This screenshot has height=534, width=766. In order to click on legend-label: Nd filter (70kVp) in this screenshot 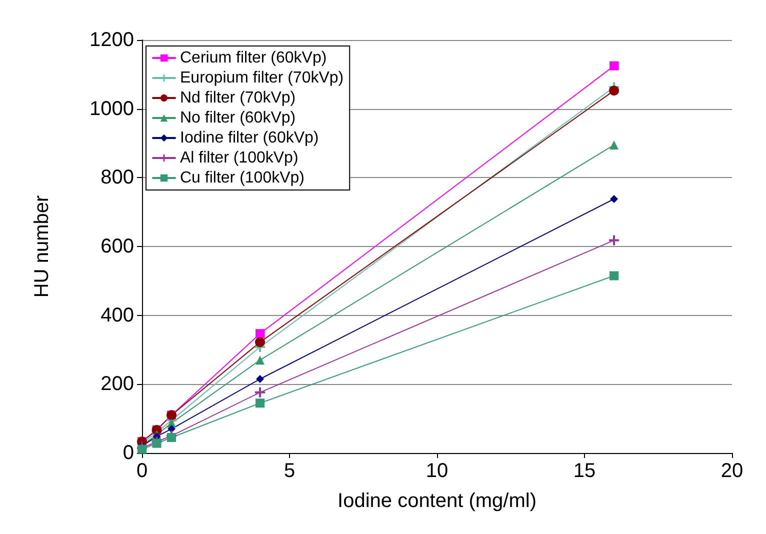, I will do `click(238, 98)`.